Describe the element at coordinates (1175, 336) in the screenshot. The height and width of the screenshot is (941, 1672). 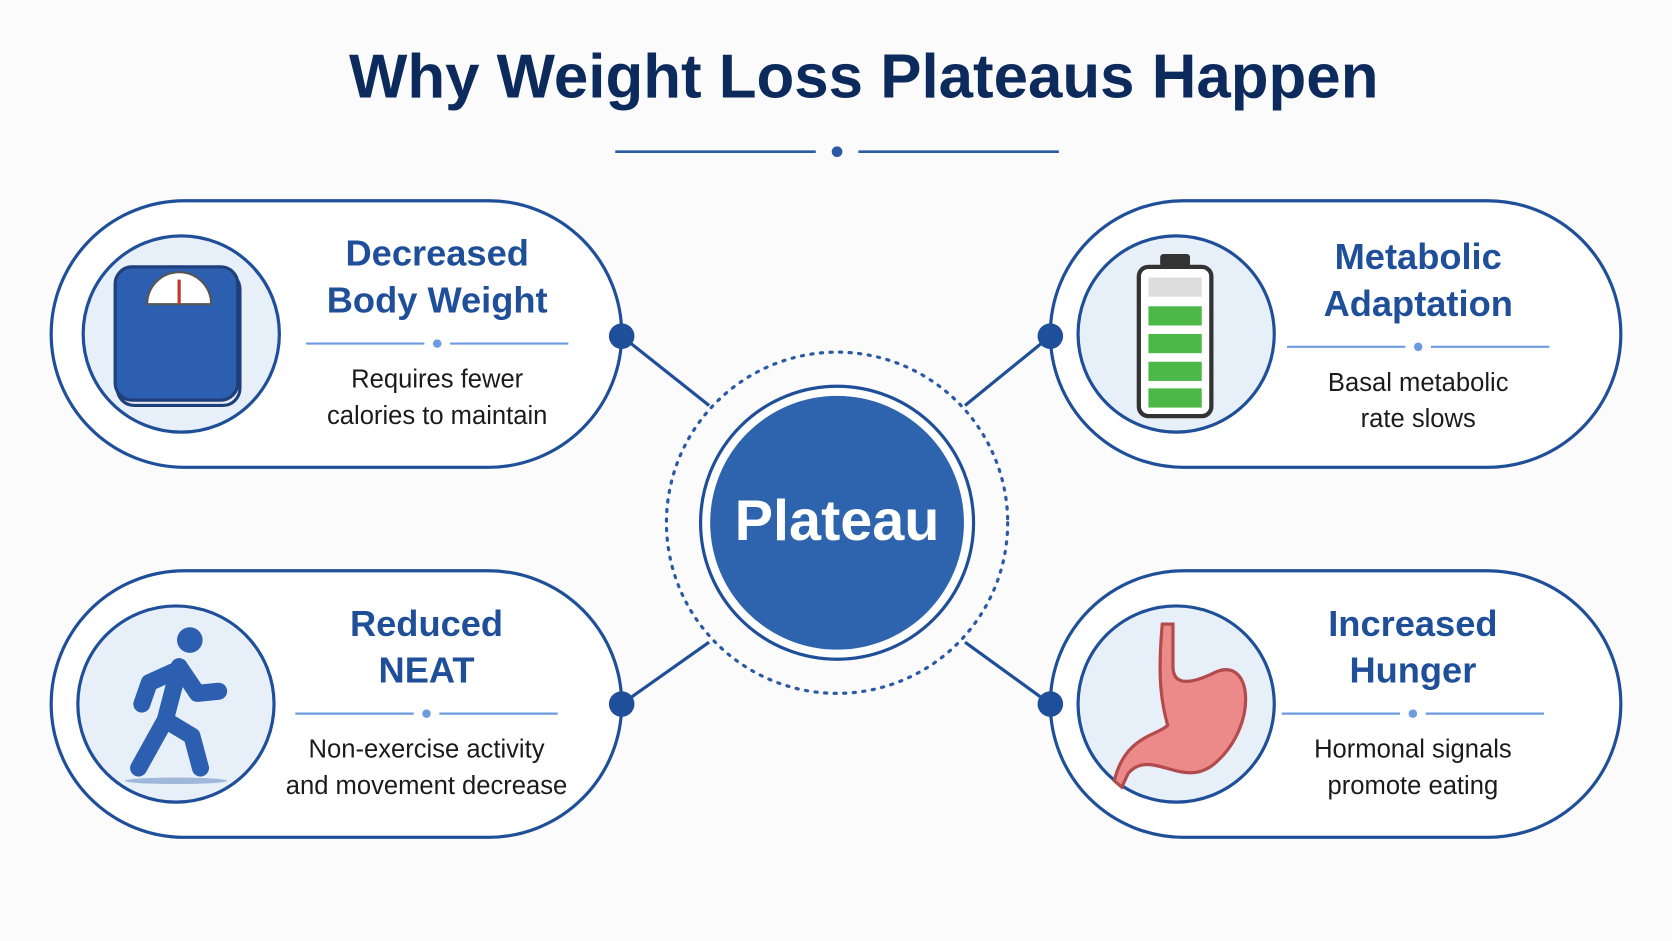
I see `battery-icon` at that location.